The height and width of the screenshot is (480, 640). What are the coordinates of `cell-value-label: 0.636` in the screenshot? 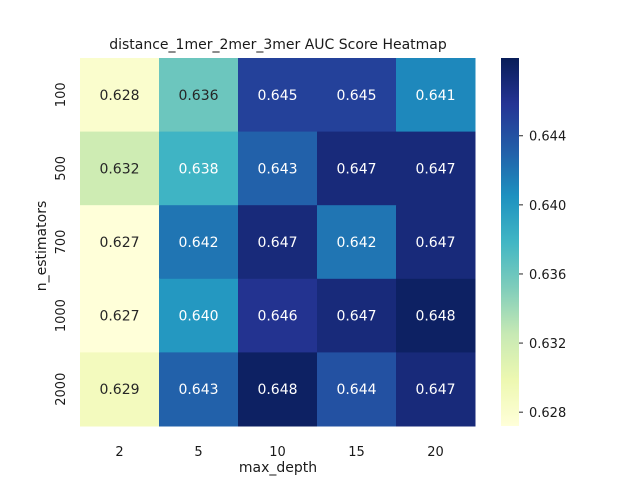 It's located at (198, 96).